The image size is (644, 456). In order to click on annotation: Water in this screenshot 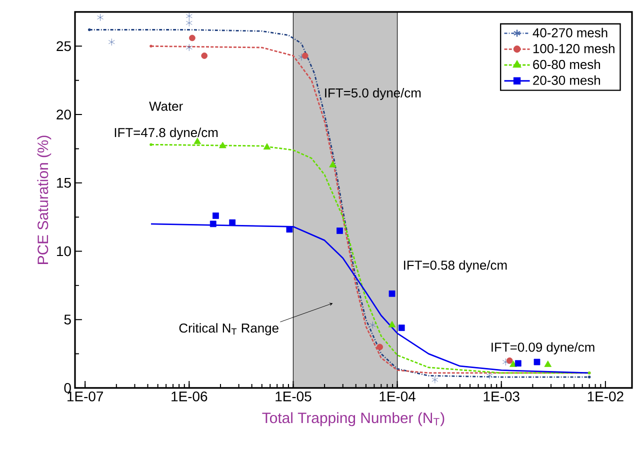, I will do `click(166, 106)`.